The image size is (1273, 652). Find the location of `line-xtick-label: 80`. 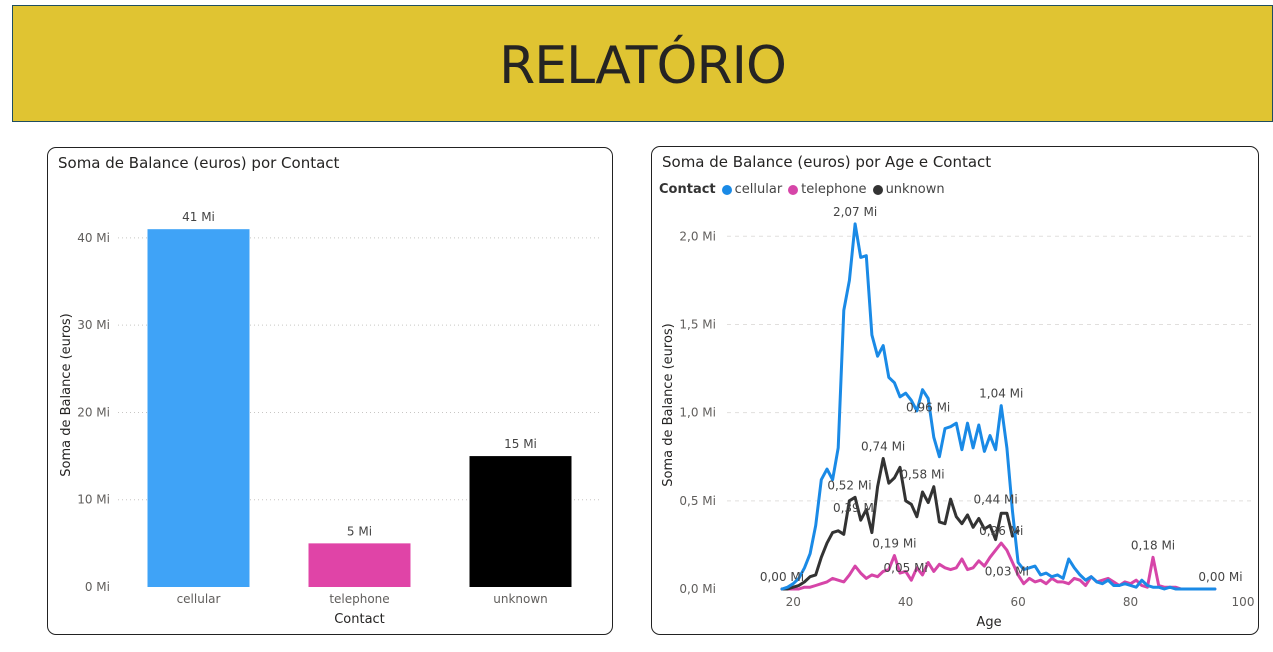

line-xtick-label: 80 is located at coordinates (1130, 602).